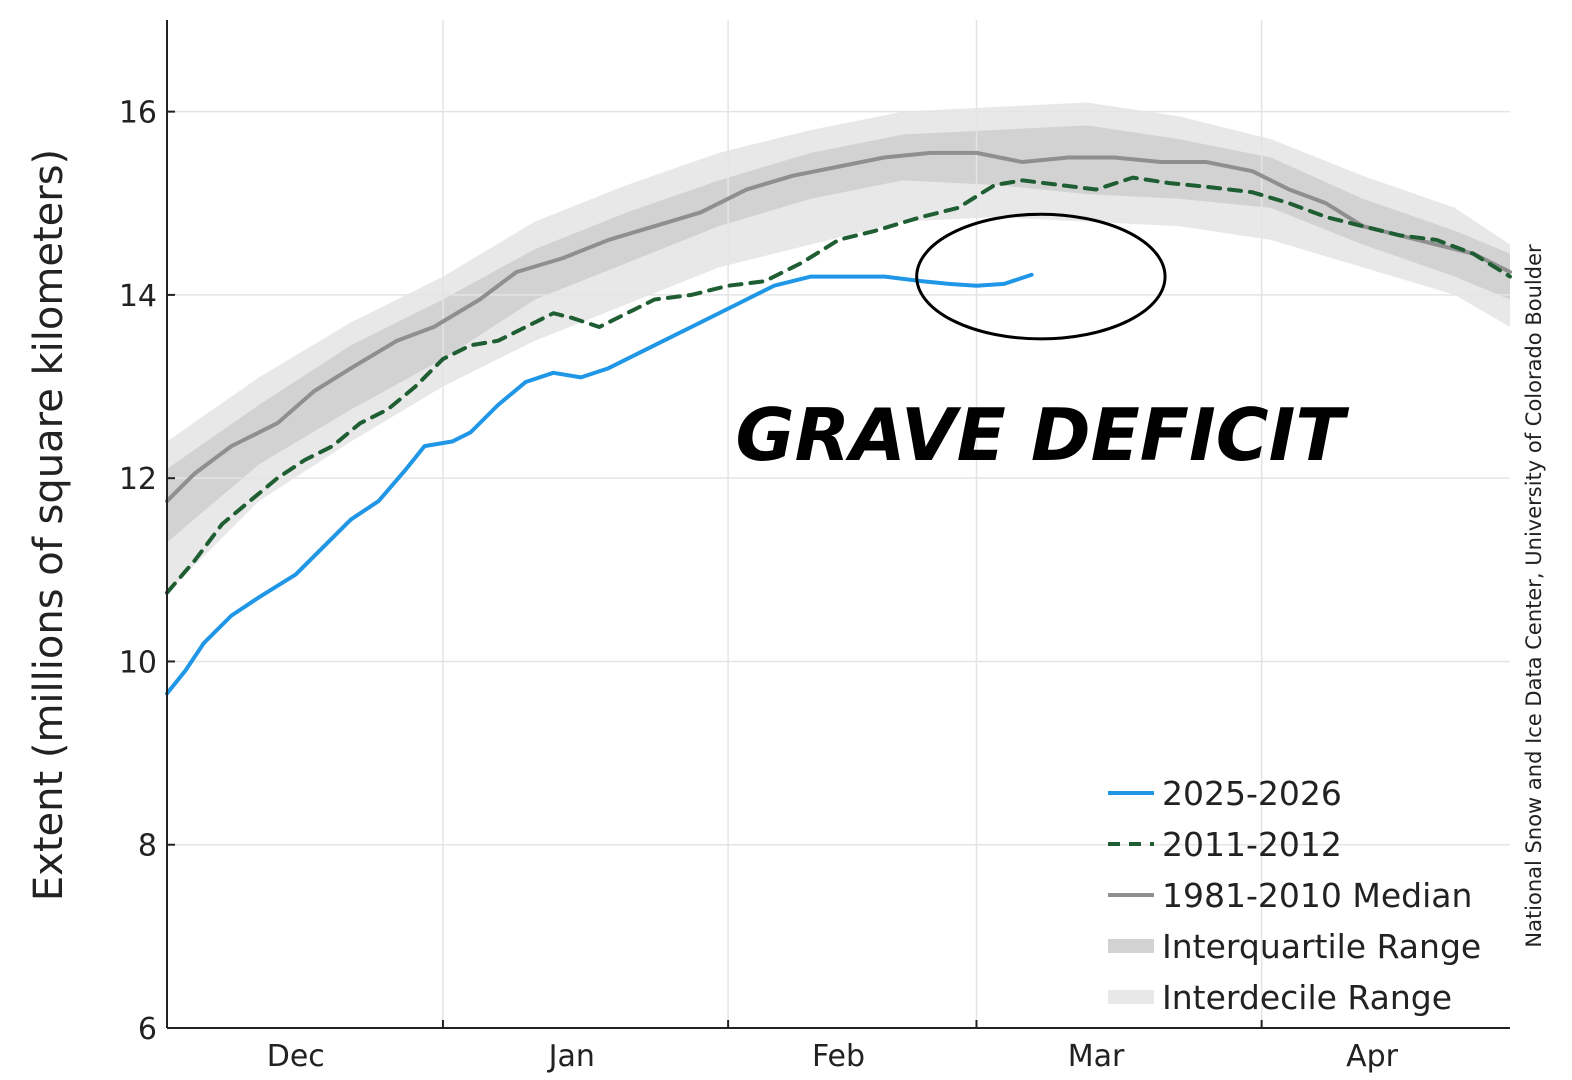 This screenshot has height=1080, width=1572. Describe the element at coordinates (838, 1056) in the screenshot. I see `x-tick-label: Feb` at that location.